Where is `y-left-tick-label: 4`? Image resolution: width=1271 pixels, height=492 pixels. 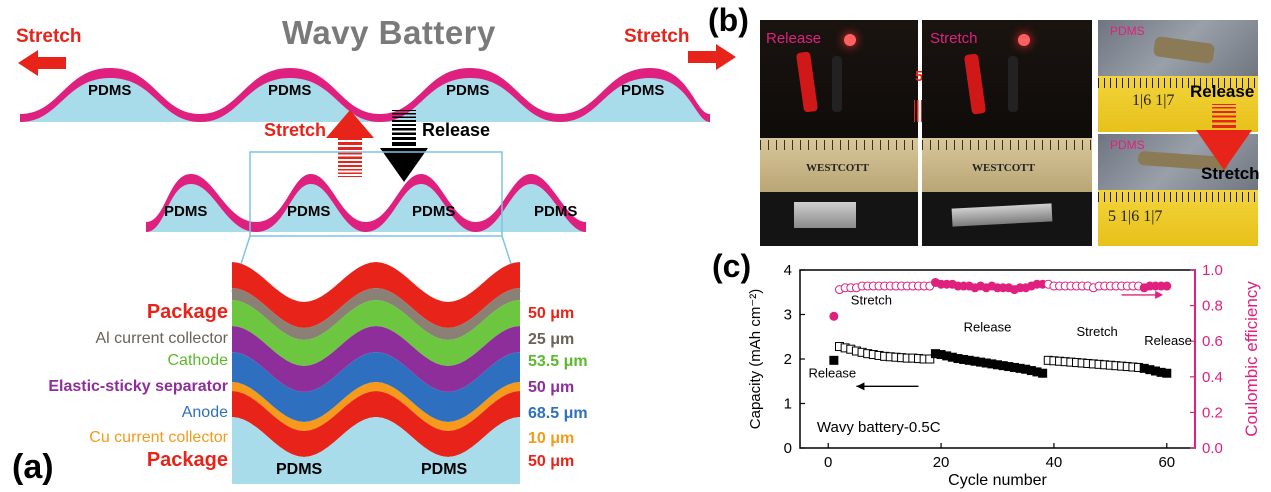
y-left-tick-label: 4 is located at coordinates (788, 270).